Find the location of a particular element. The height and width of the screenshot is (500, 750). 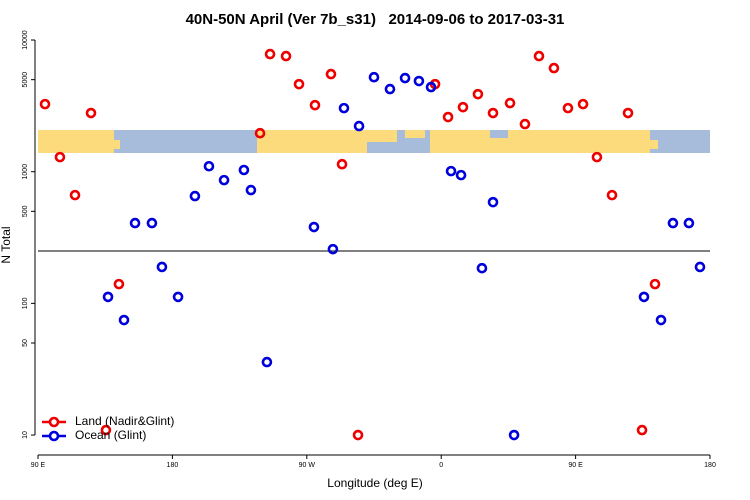

y-tick-label: 50 is located at coordinates (25, 343).